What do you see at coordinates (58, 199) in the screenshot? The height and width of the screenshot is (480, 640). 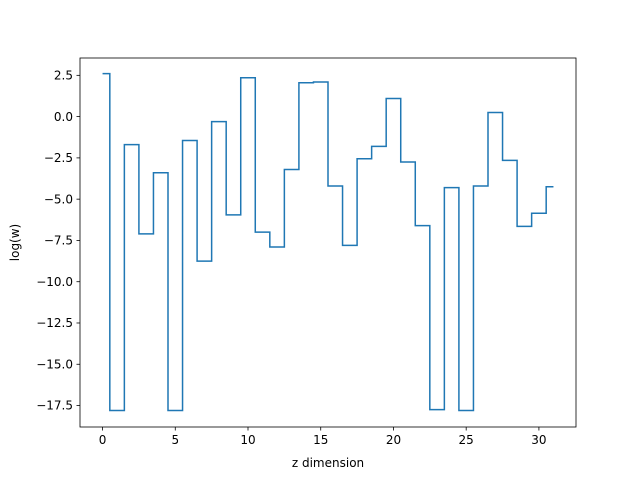 I see `y-tick-label: −5.0` at bounding box center [58, 199].